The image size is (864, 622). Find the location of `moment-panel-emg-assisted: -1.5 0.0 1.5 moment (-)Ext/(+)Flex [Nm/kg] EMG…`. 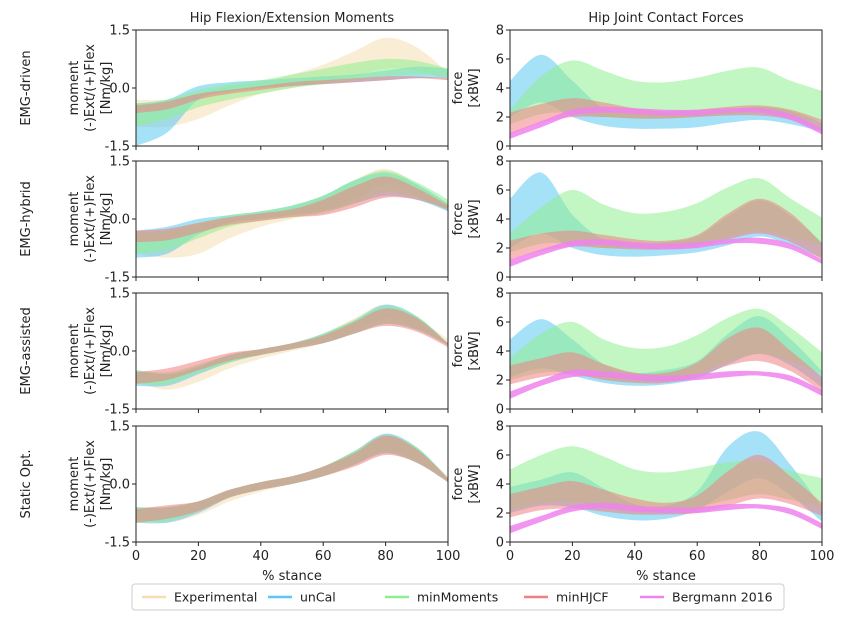

moment-panel-emg-assisted: -1.5 0.0 1.5 moment (-)Ext/(+)Flex [Nm/kg] EMG… is located at coordinates (234, 352).